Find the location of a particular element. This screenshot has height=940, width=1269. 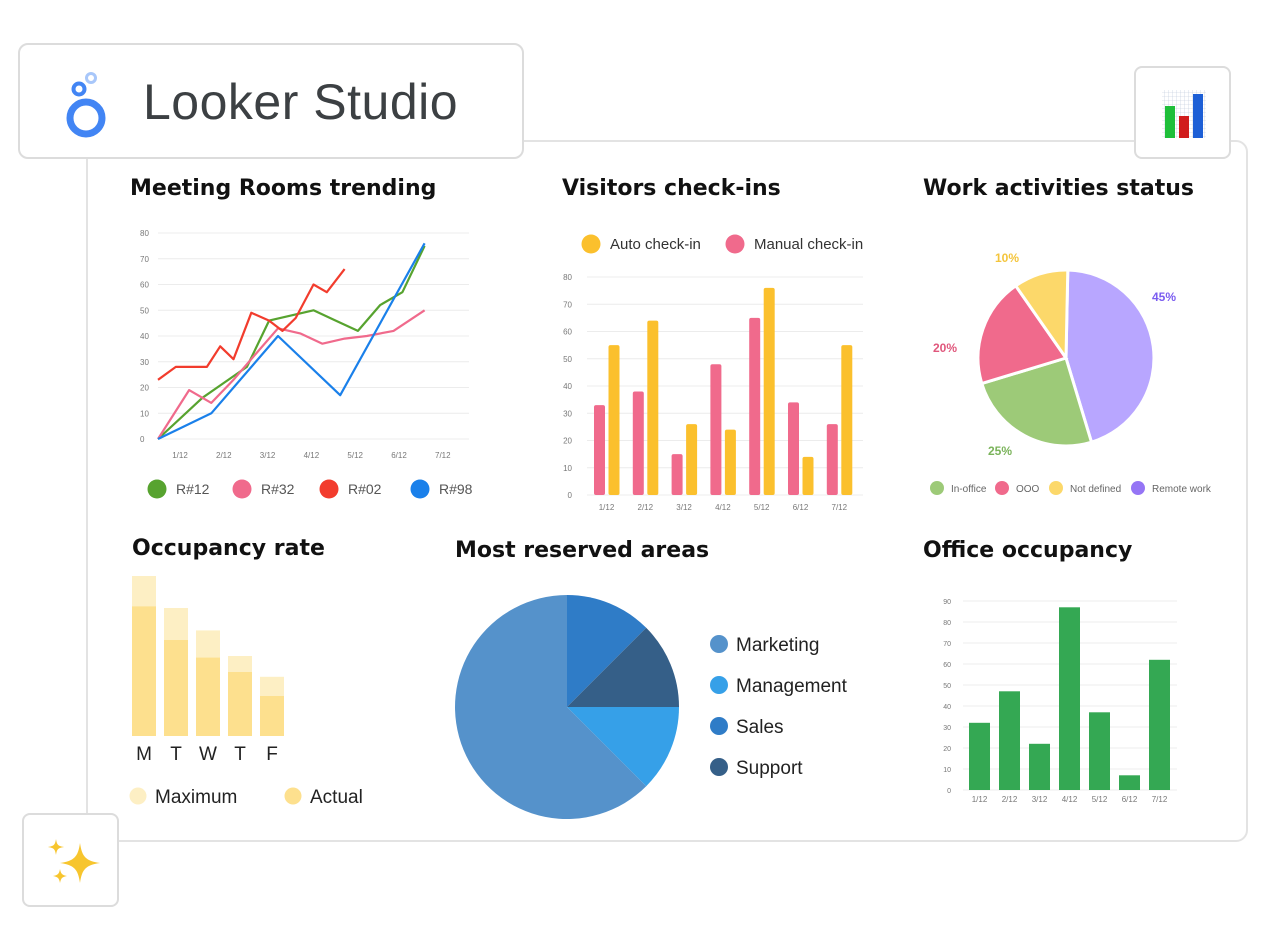

chart-icon-card is located at coordinates (1182, 112).